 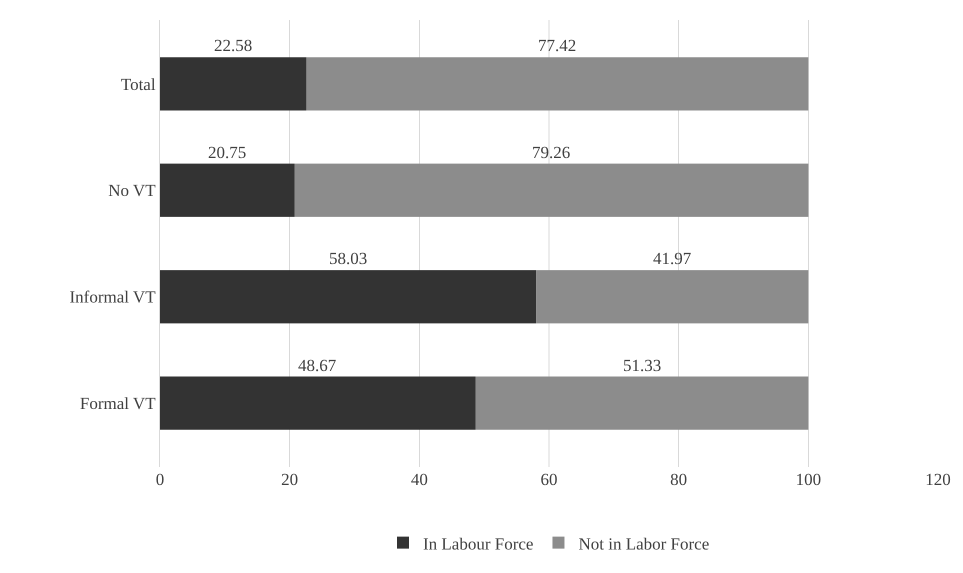 I want to click on legend-label: In Labour Force, so click(x=478, y=544).